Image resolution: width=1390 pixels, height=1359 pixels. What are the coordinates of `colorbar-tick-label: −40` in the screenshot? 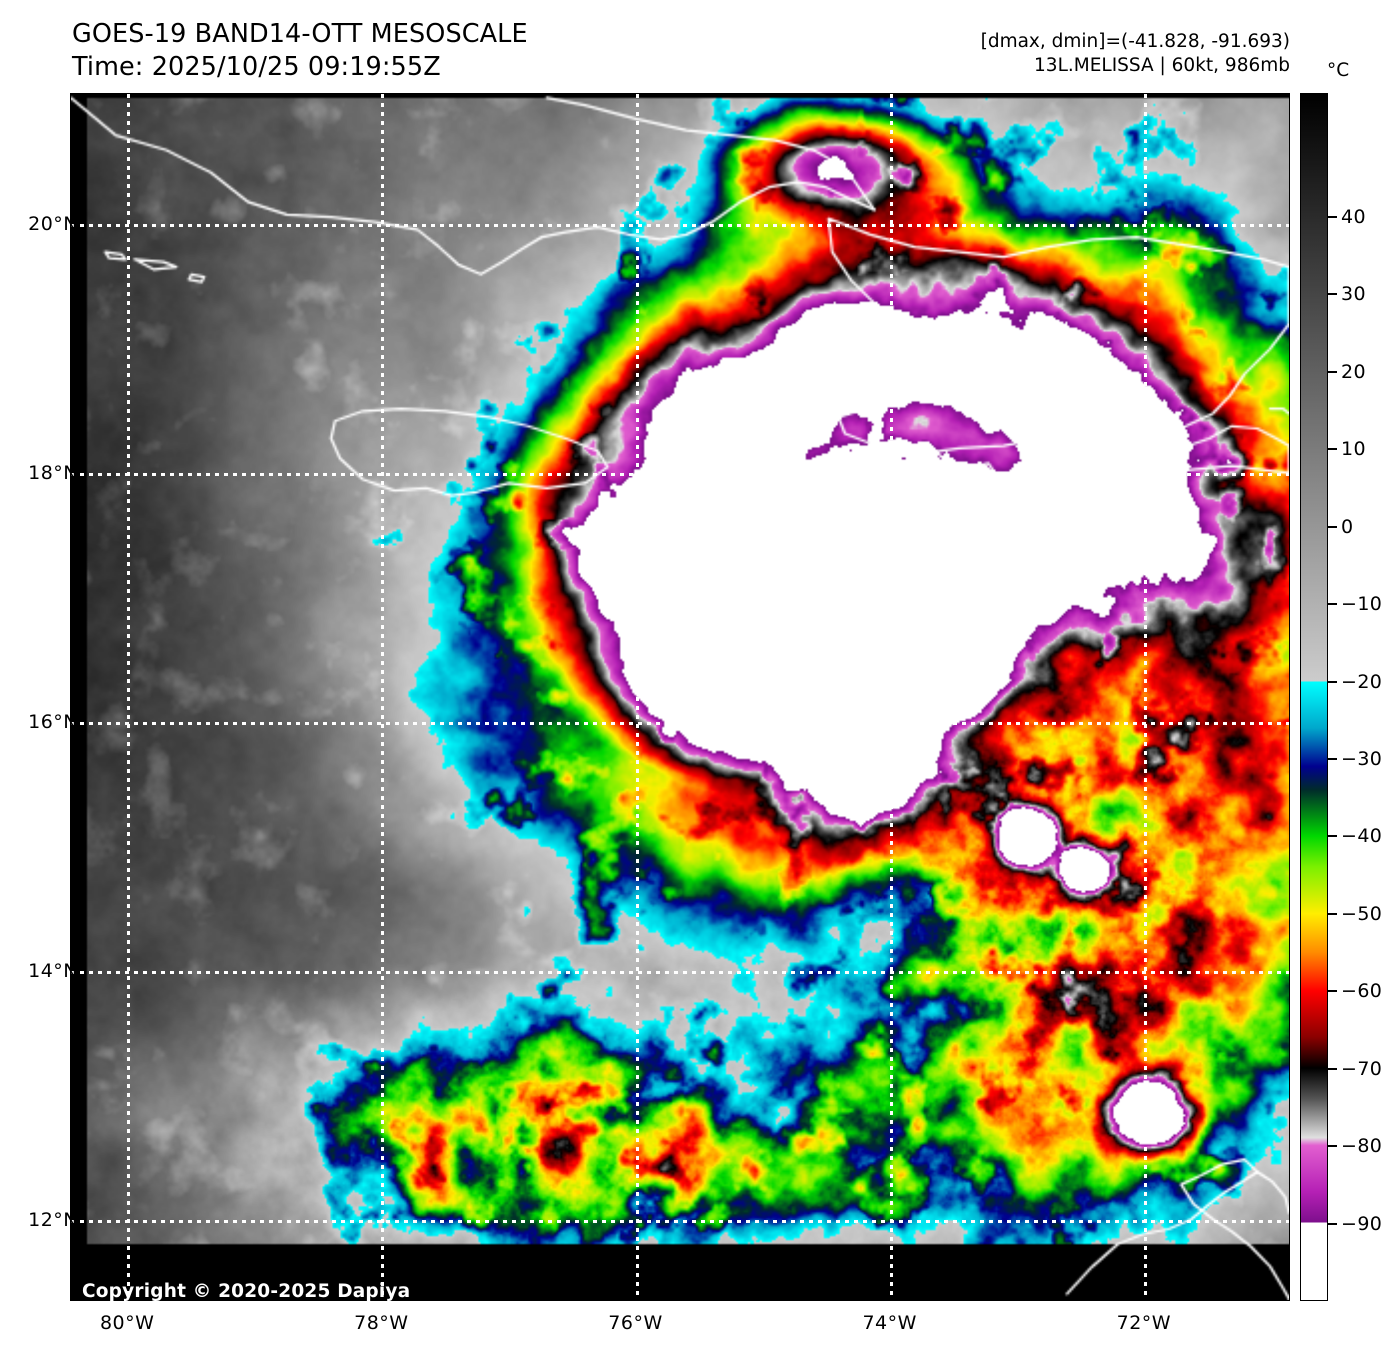 It's located at (1362, 836).